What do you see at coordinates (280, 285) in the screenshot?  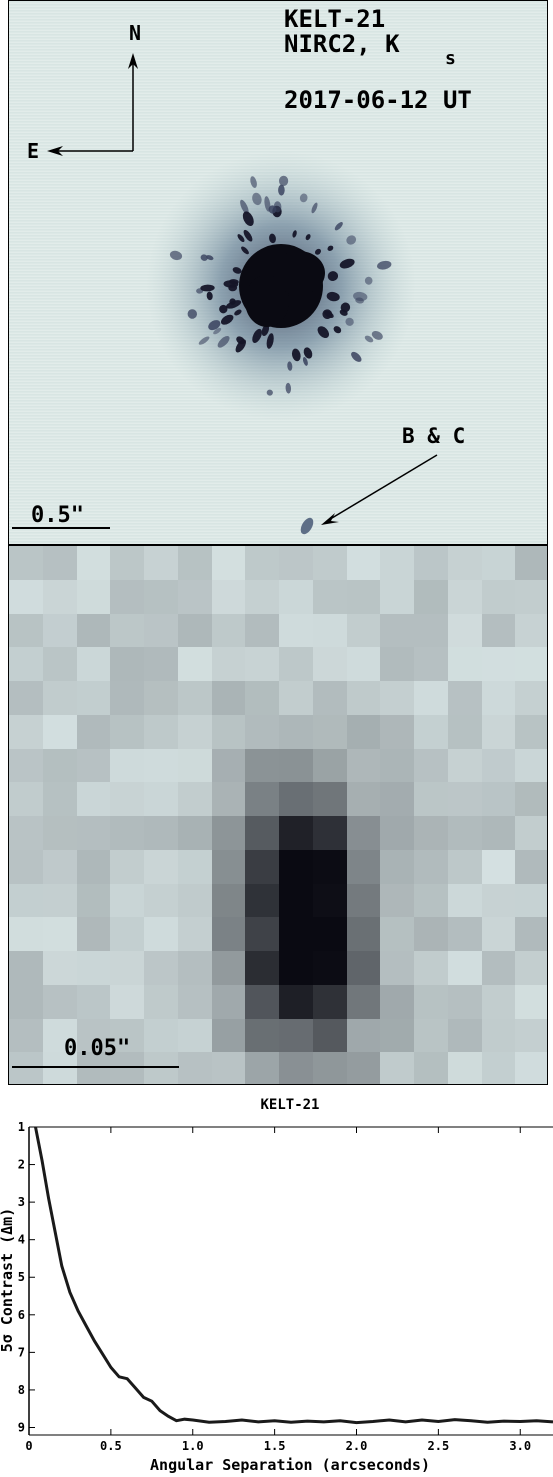 I see `speckle-ring` at bounding box center [280, 285].